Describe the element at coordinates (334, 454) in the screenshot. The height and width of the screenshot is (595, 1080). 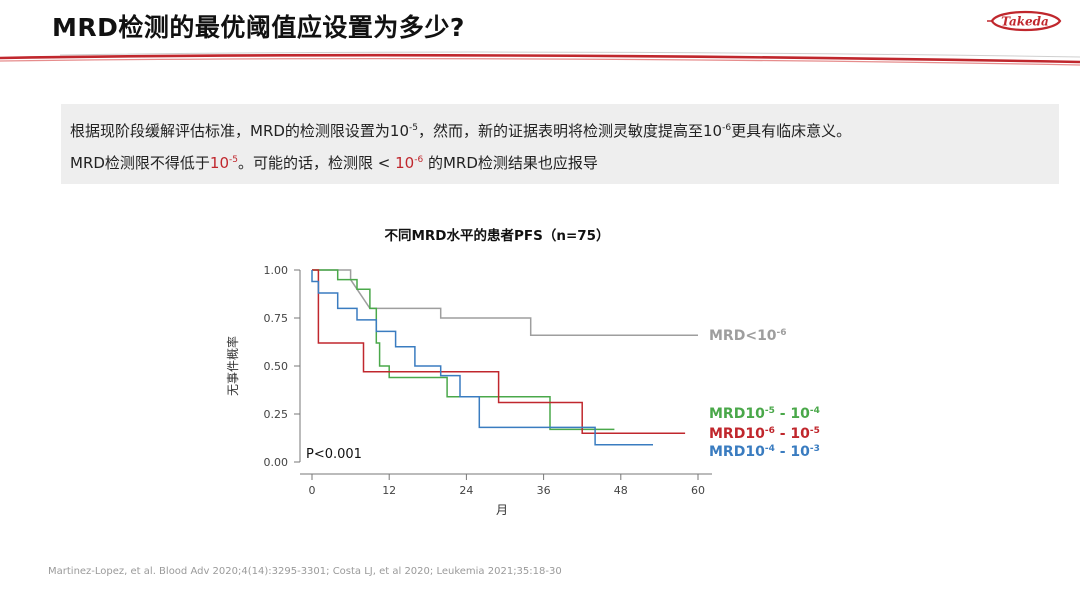
I see `p-value-annotation: P<0.001` at that location.